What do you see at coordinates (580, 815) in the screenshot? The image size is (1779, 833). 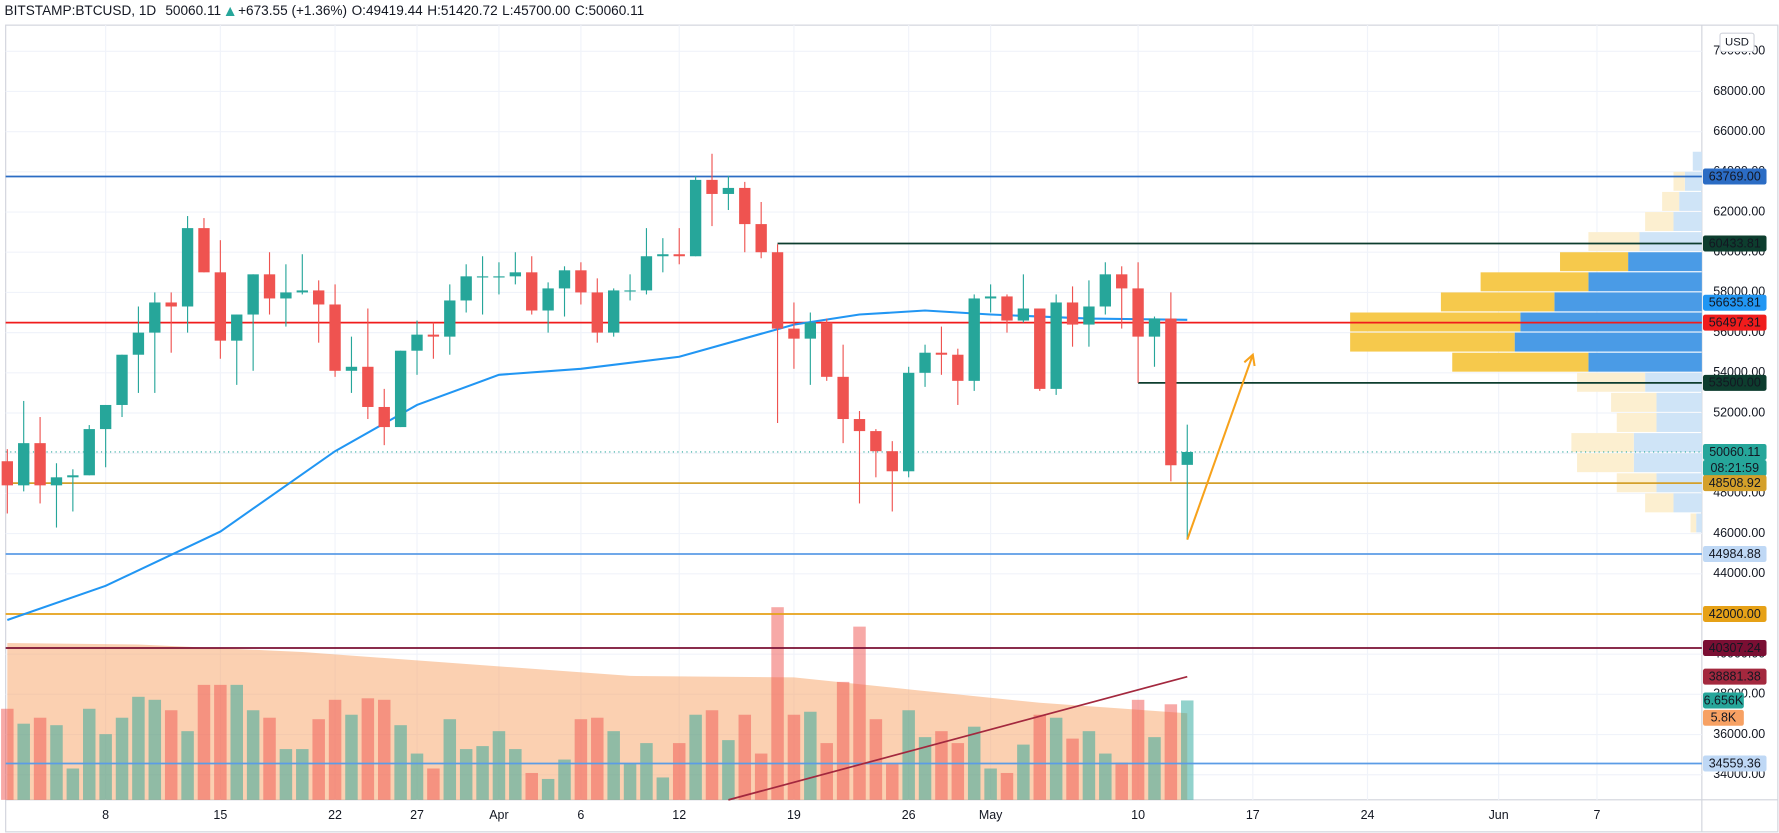 I see `x-tick-label: 6` at bounding box center [580, 815].